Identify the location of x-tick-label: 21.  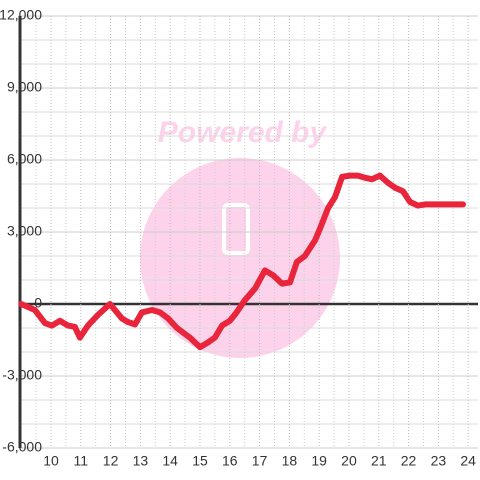
(379, 461).